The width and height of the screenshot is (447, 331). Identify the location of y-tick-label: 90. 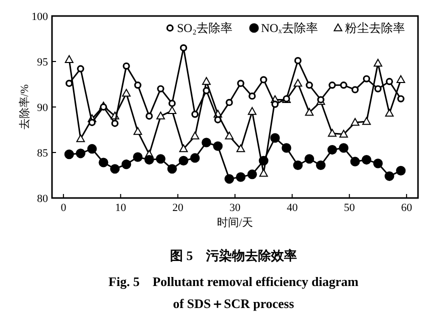
(42, 108).